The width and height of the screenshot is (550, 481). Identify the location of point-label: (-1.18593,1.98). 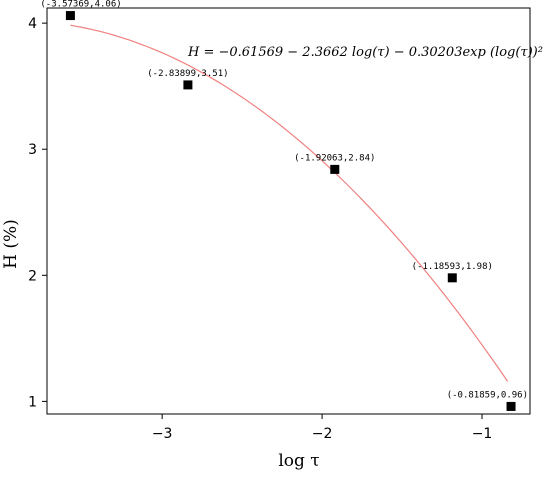
(452, 267).